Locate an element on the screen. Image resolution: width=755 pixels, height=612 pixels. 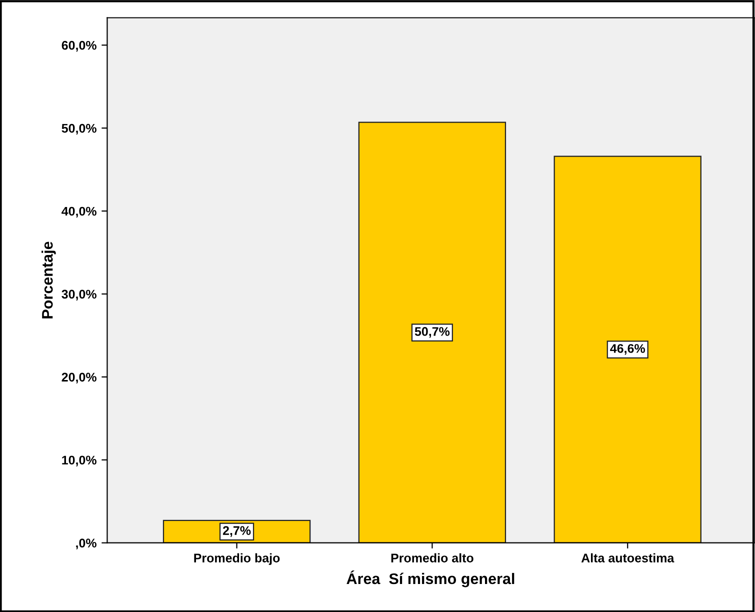
y-tick-label: ,0% is located at coordinates (86, 544).